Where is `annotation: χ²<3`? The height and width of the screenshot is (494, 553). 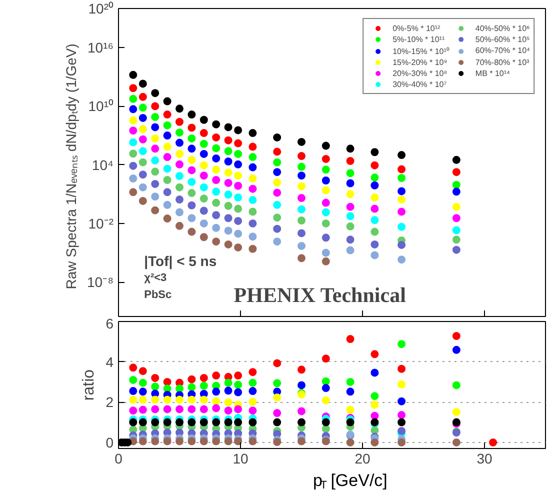 annotation: χ²<3 is located at coordinates (155, 278).